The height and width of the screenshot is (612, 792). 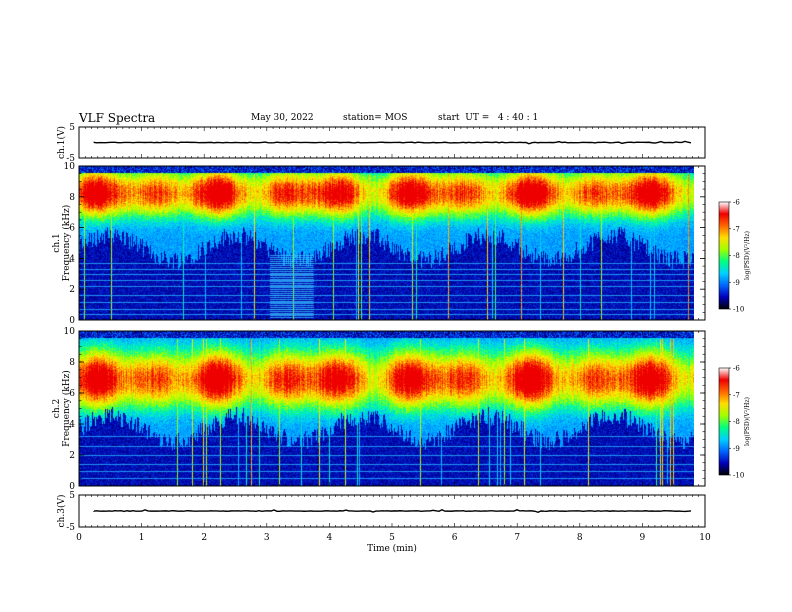 What do you see at coordinates (392, 142) in the screenshot?
I see `ch1-waveform-trace` at bounding box center [392, 142].